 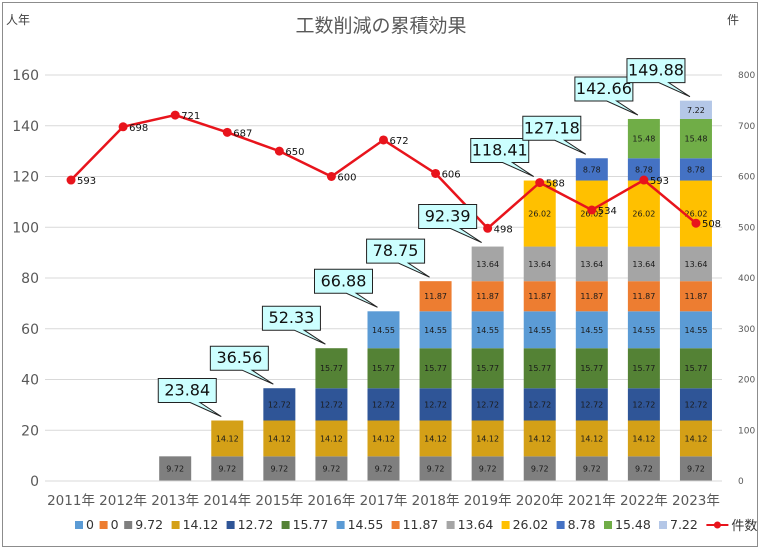 I want to click on total-callout-label: 78.75, so click(x=396, y=250).